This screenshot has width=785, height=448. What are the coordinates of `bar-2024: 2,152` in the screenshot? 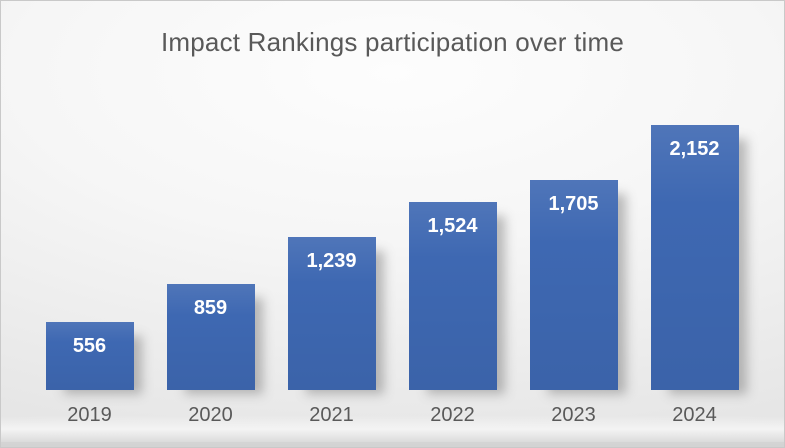 It's located at (694, 257).